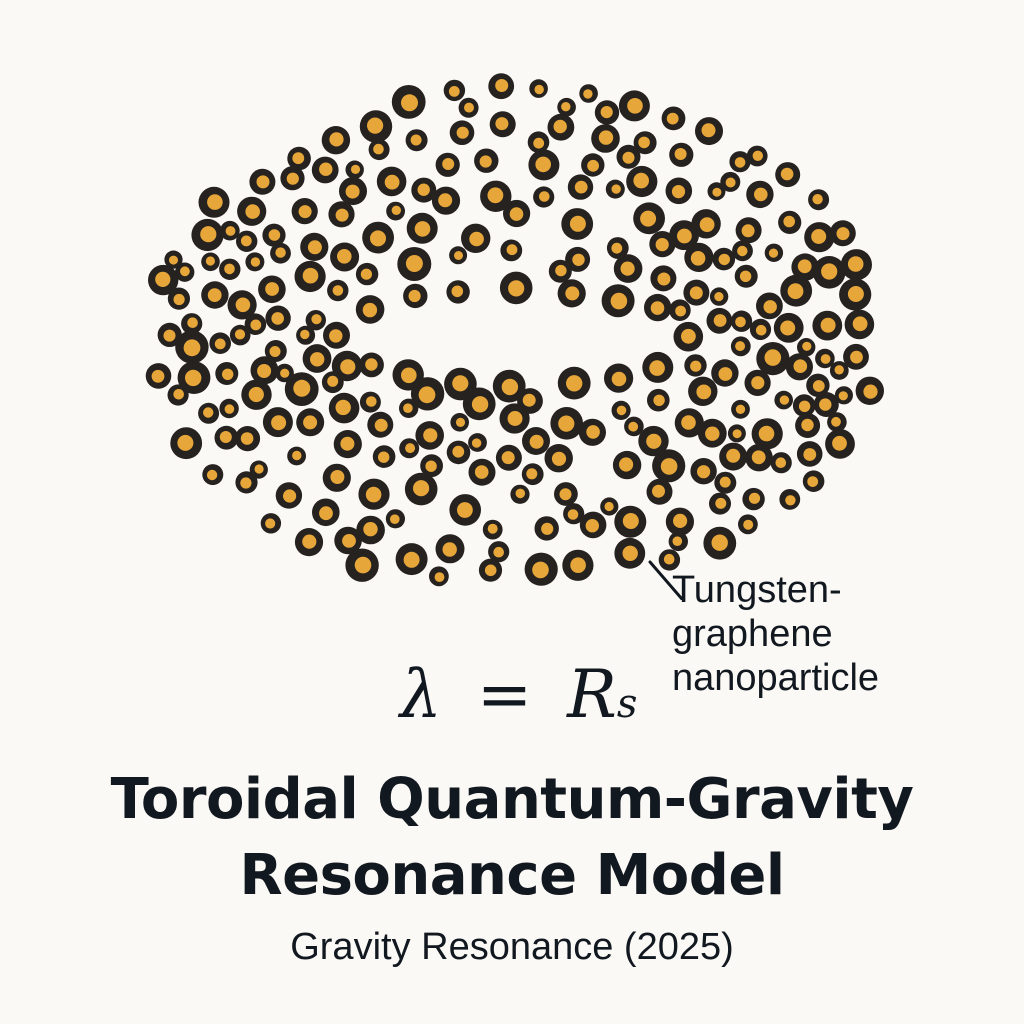  Describe the element at coordinates (421, 694) in the screenshot. I see `equation-lhs: λ` at that location.